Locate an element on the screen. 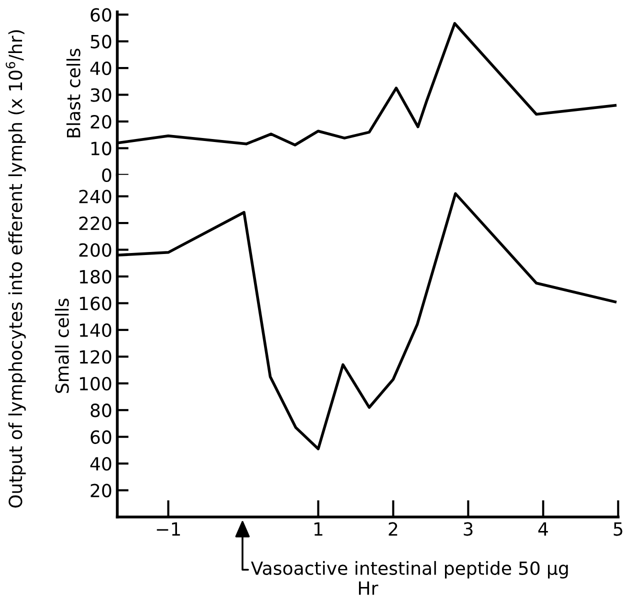  y-tick-label: 200 is located at coordinates (95, 250).